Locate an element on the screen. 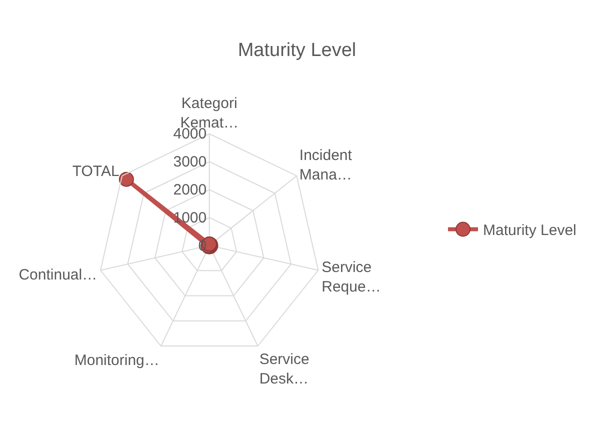  spoke-label: TOTAL is located at coordinates (96, 171).